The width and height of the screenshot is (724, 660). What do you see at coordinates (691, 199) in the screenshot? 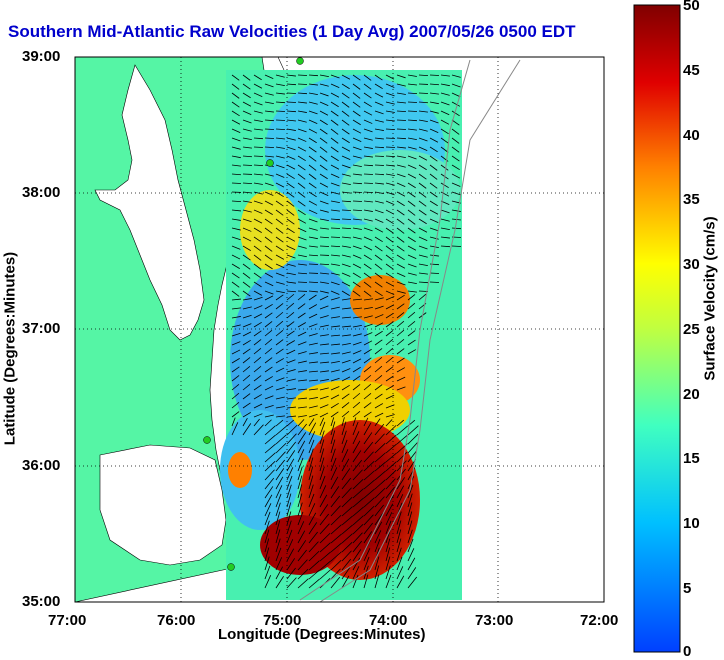
I see `colorbar-tick: 35` at bounding box center [691, 199].